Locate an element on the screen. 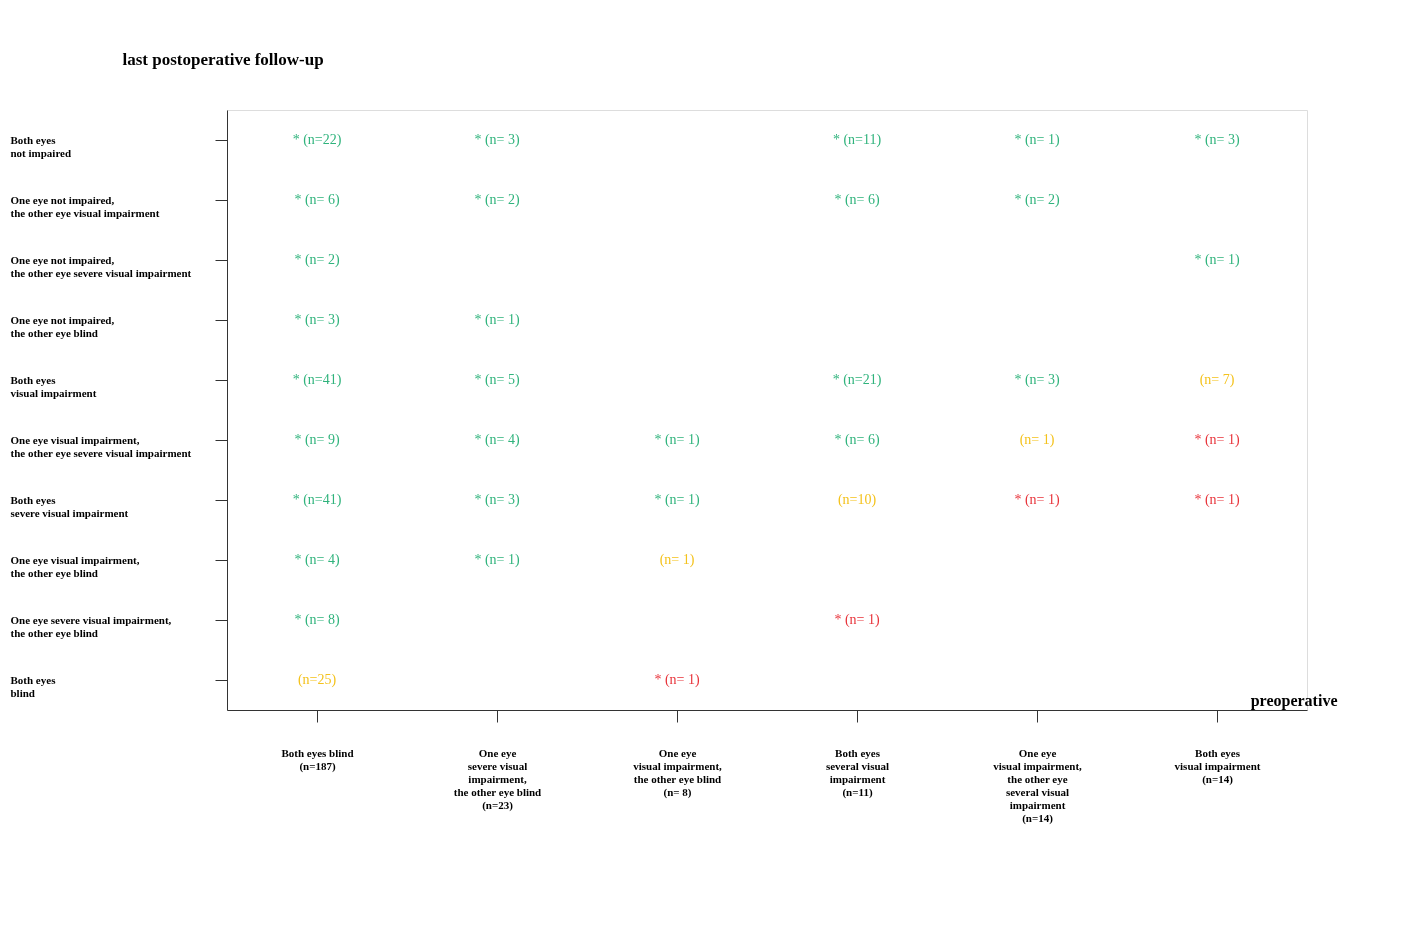  x-axis-title: preoperative is located at coordinates (1294, 700).